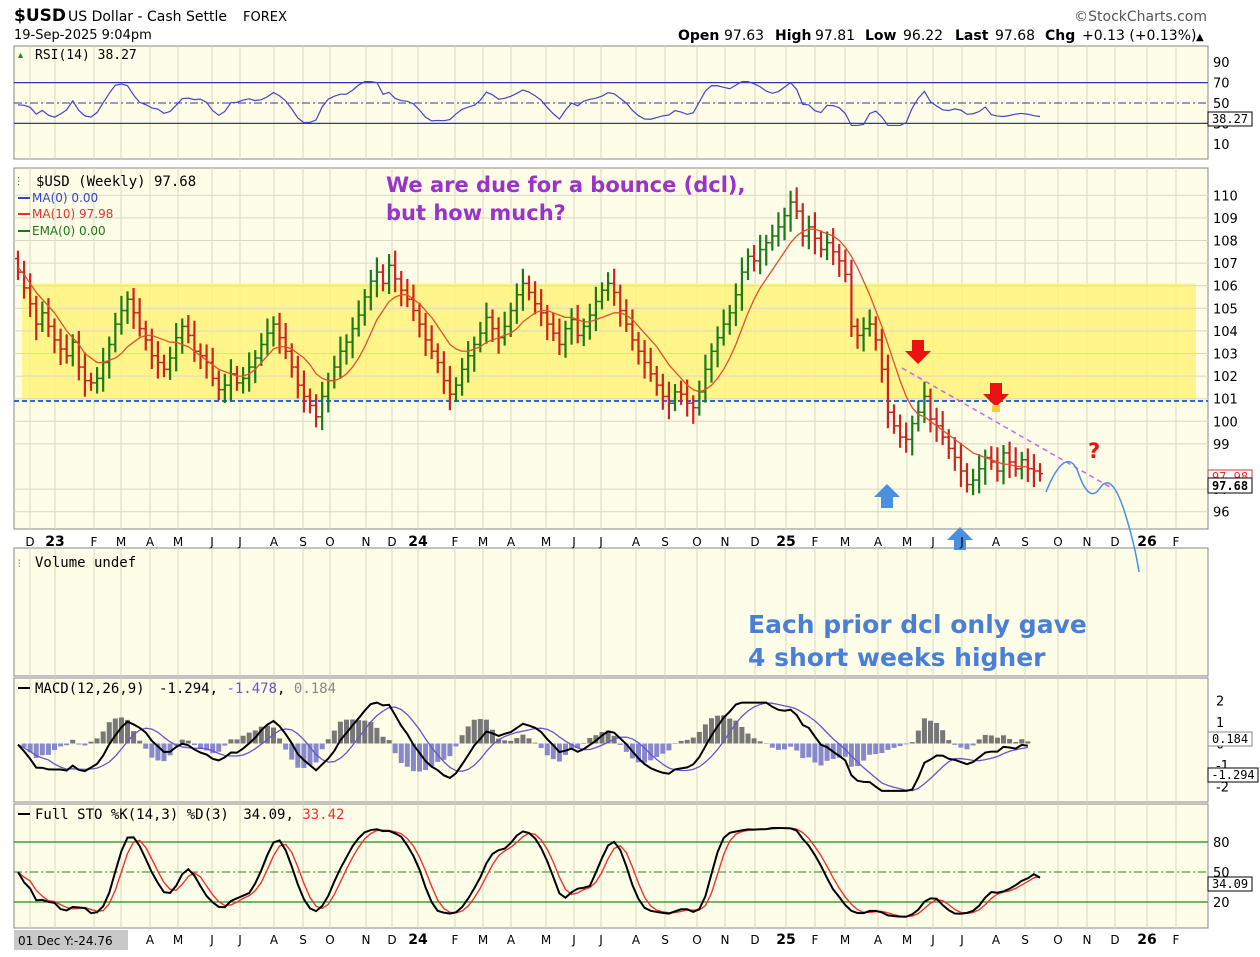  What do you see at coordinates (1230, 119) in the screenshot?
I see `rsi-badge-value: 38.27` at bounding box center [1230, 119].